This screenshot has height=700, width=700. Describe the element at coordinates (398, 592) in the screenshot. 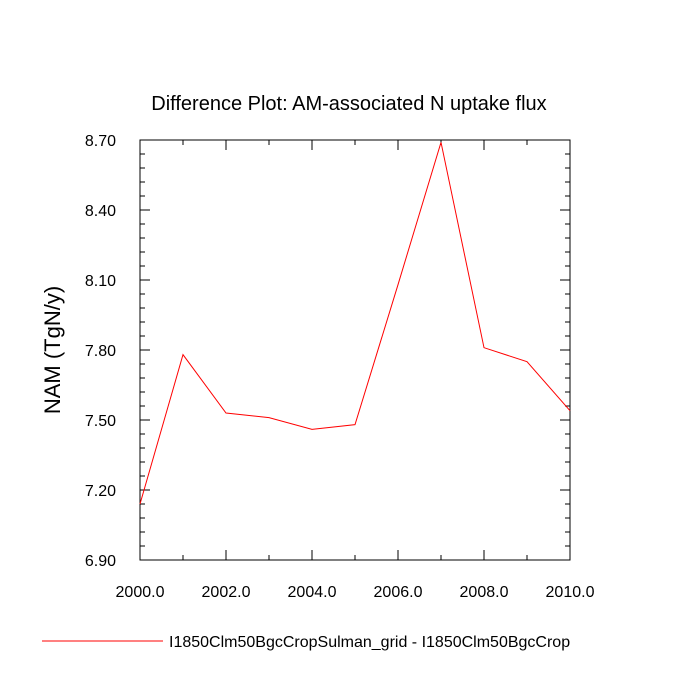

I see `x-tick-label: 2006.0` at that location.